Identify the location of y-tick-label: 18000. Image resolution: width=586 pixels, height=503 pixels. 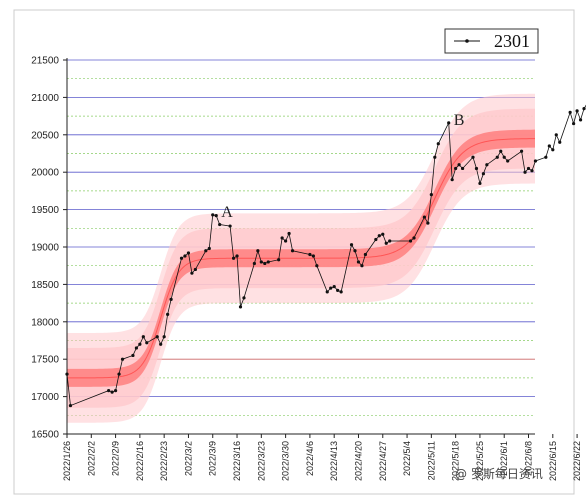
(45, 322).